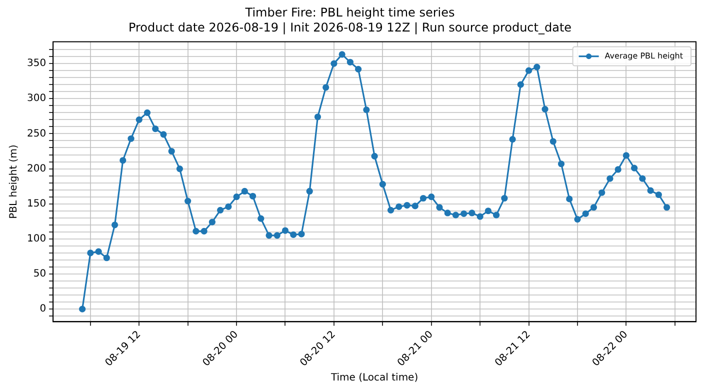 This screenshot has width=710, height=390. What do you see at coordinates (374, 378) in the screenshot?
I see `x-axis-title: Time (Local time)` at bounding box center [374, 378].